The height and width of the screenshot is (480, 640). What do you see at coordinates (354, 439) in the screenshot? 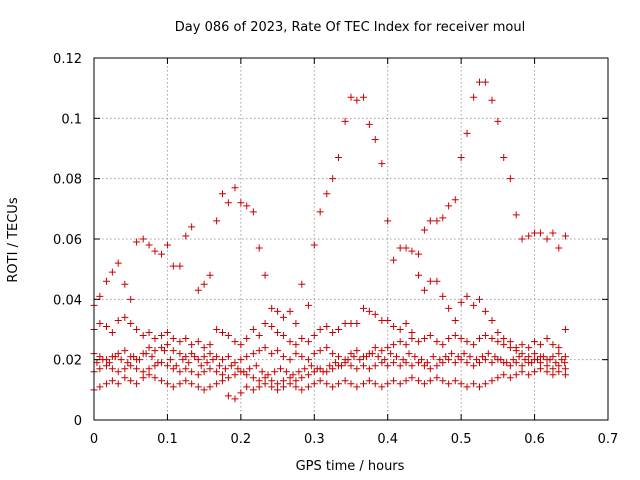
I see `x-tick-labels: 0 0.1 0.2 0.3 0.4 0.5 0.6 0.7` at bounding box center [354, 439].